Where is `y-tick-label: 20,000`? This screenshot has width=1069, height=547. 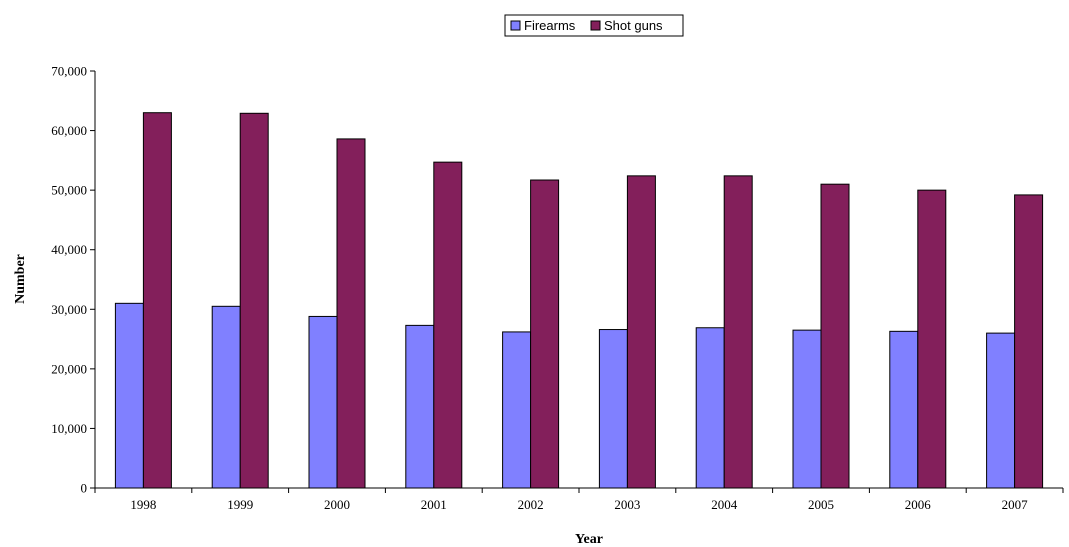 y-tick-label: 20,000 is located at coordinates (69, 368).